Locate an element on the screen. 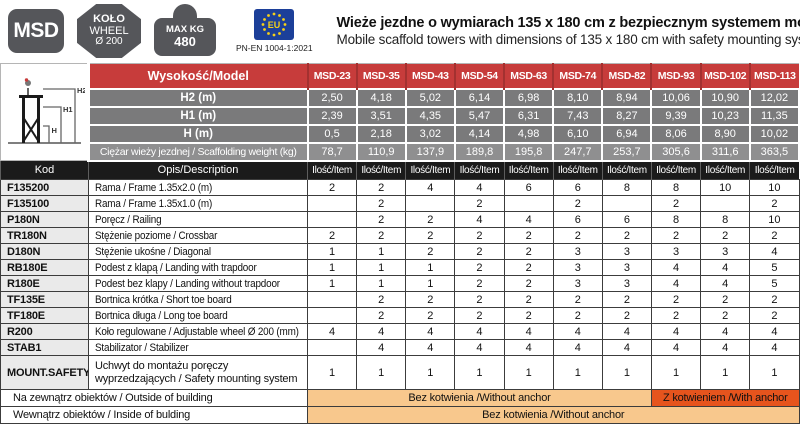 The image size is (800, 439). part-description-text: Stabilizator / Stabilizer is located at coordinates (142, 347).